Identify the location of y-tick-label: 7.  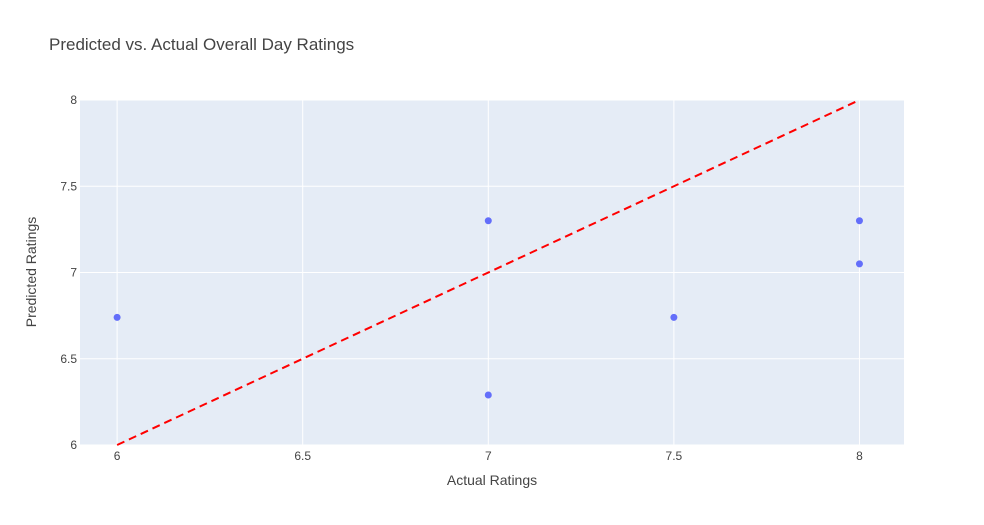
(73, 273).